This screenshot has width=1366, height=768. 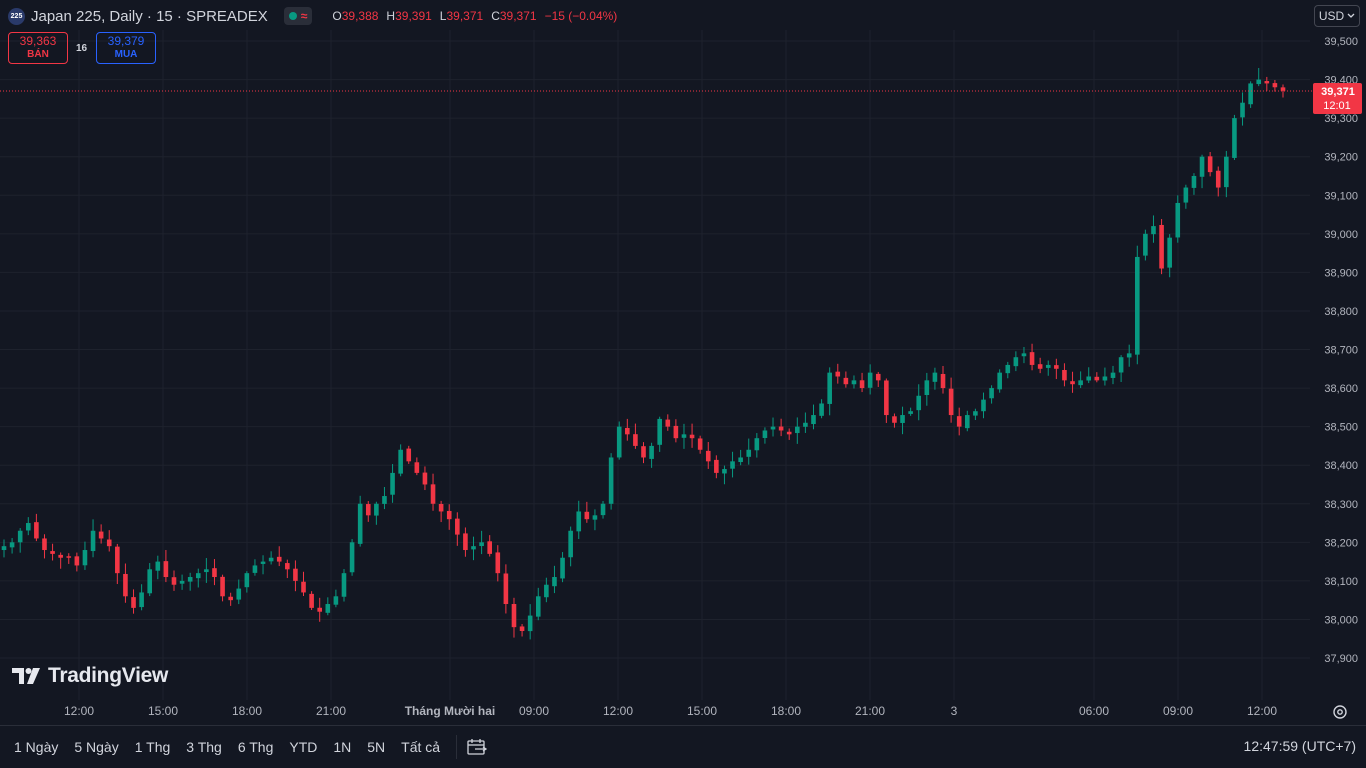 What do you see at coordinates (1341, 273) in the screenshot?
I see `price-axis-label: 38,900` at bounding box center [1341, 273].